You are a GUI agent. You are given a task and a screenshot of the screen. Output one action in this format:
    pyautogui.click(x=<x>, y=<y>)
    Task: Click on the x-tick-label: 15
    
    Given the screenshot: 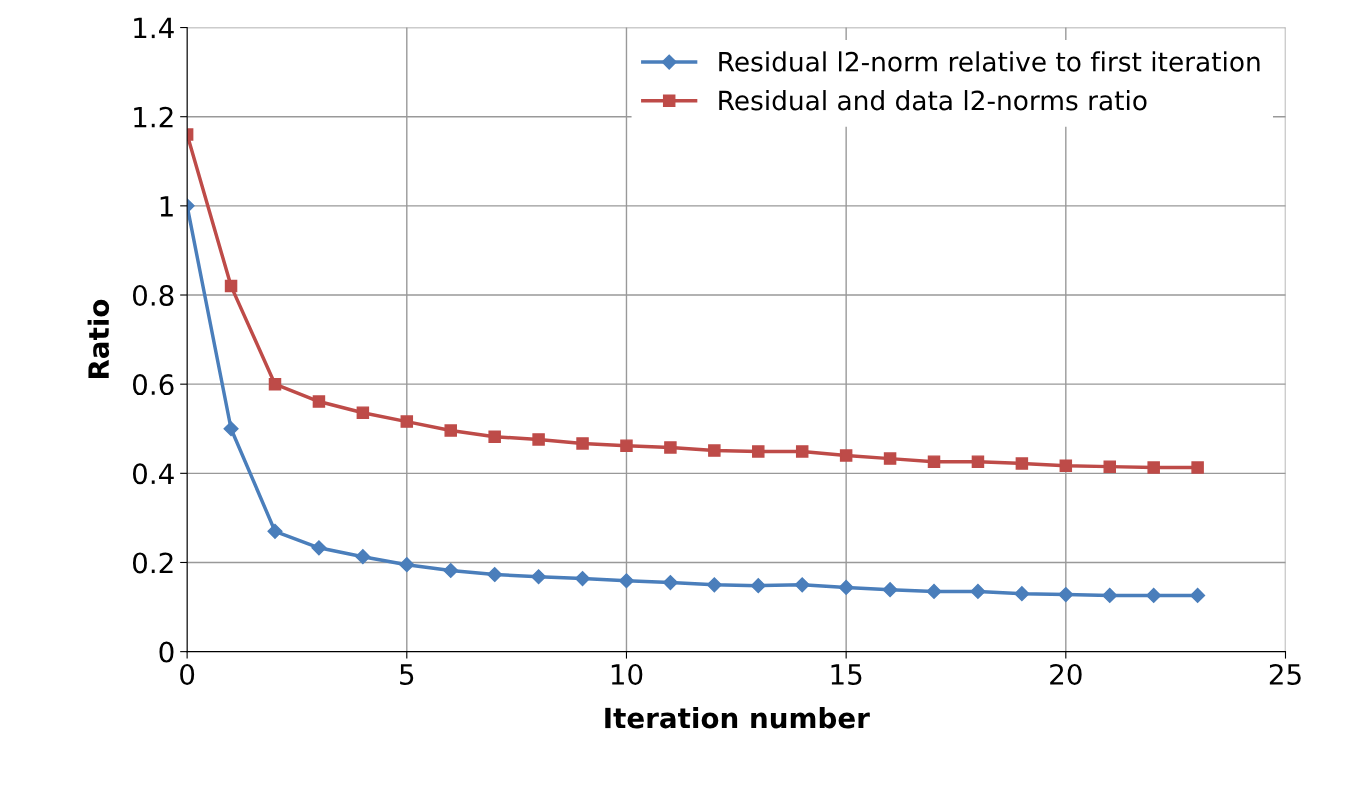 What is the action you would take?
    pyautogui.click(x=846, y=674)
    